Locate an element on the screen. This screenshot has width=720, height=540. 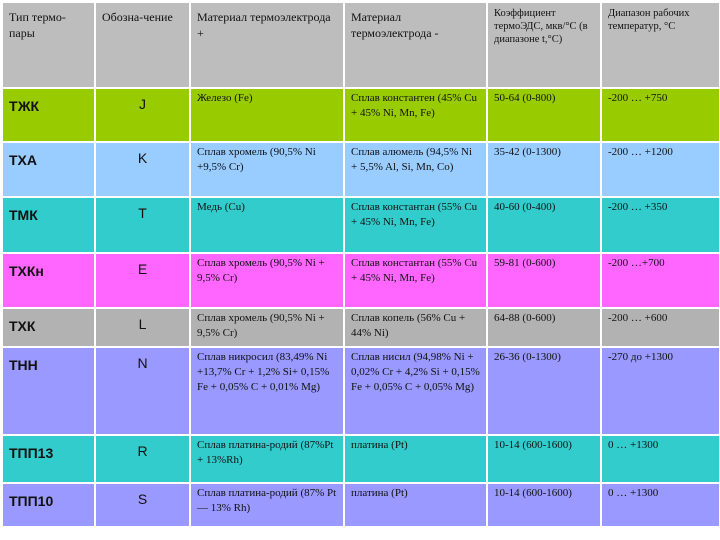
coefficient-cell: 59-81 (0-600) is located at coordinates (544, 280).